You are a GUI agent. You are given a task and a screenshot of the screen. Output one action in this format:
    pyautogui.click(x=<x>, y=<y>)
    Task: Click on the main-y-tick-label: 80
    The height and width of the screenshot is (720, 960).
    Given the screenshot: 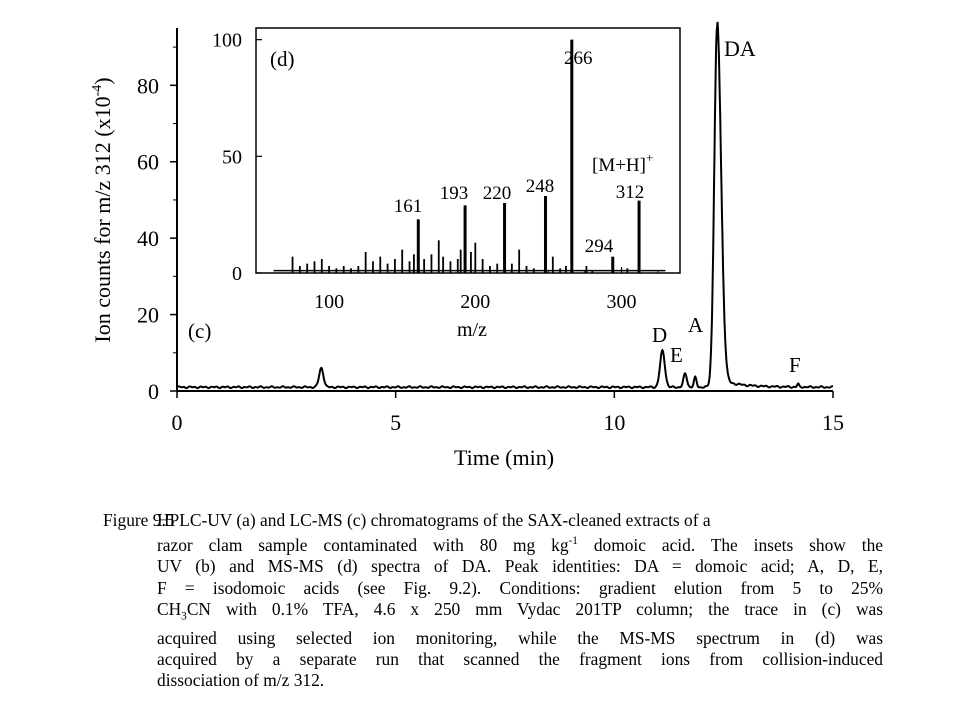 What is the action you would take?
    pyautogui.click(x=148, y=85)
    